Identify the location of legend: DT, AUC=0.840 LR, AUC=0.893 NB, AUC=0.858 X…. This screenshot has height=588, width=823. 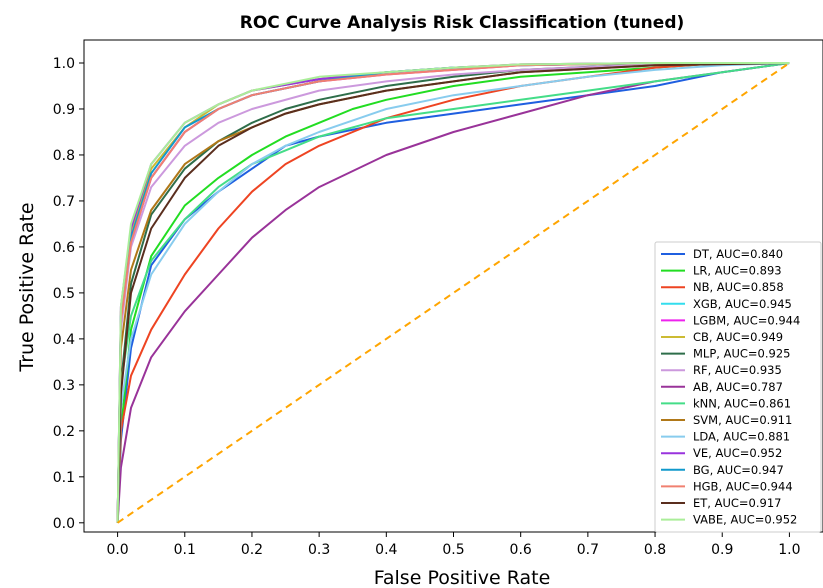
(738, 387).